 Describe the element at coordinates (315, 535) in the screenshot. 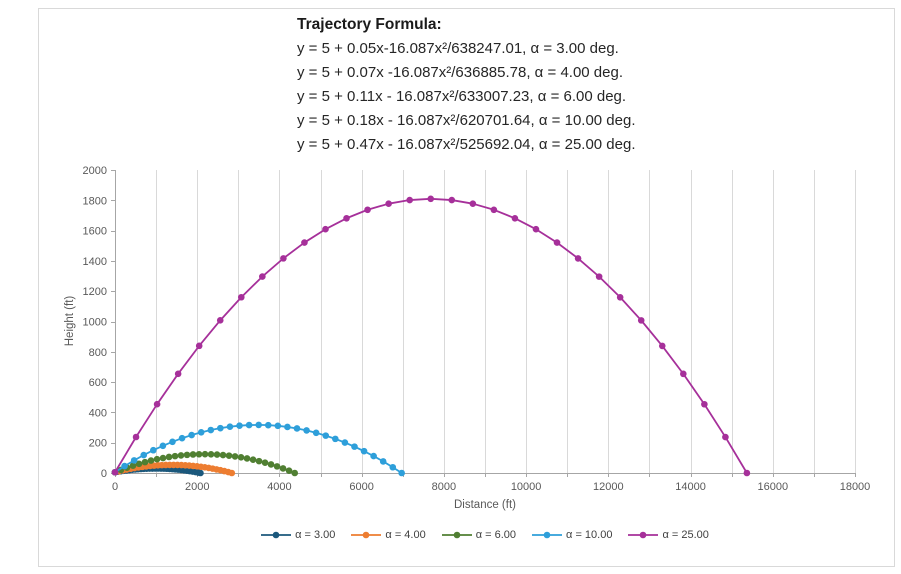

I see `legend-label: α = 3.00` at that location.